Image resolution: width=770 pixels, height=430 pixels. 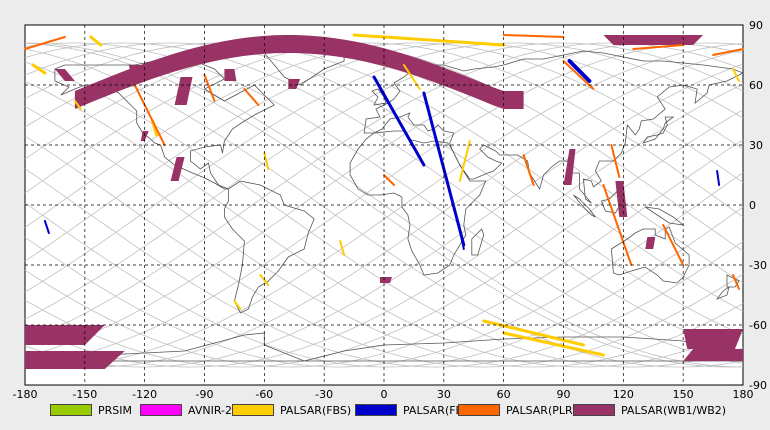 I want to click on longitude-tick-label: 180, so click(x=743, y=394).